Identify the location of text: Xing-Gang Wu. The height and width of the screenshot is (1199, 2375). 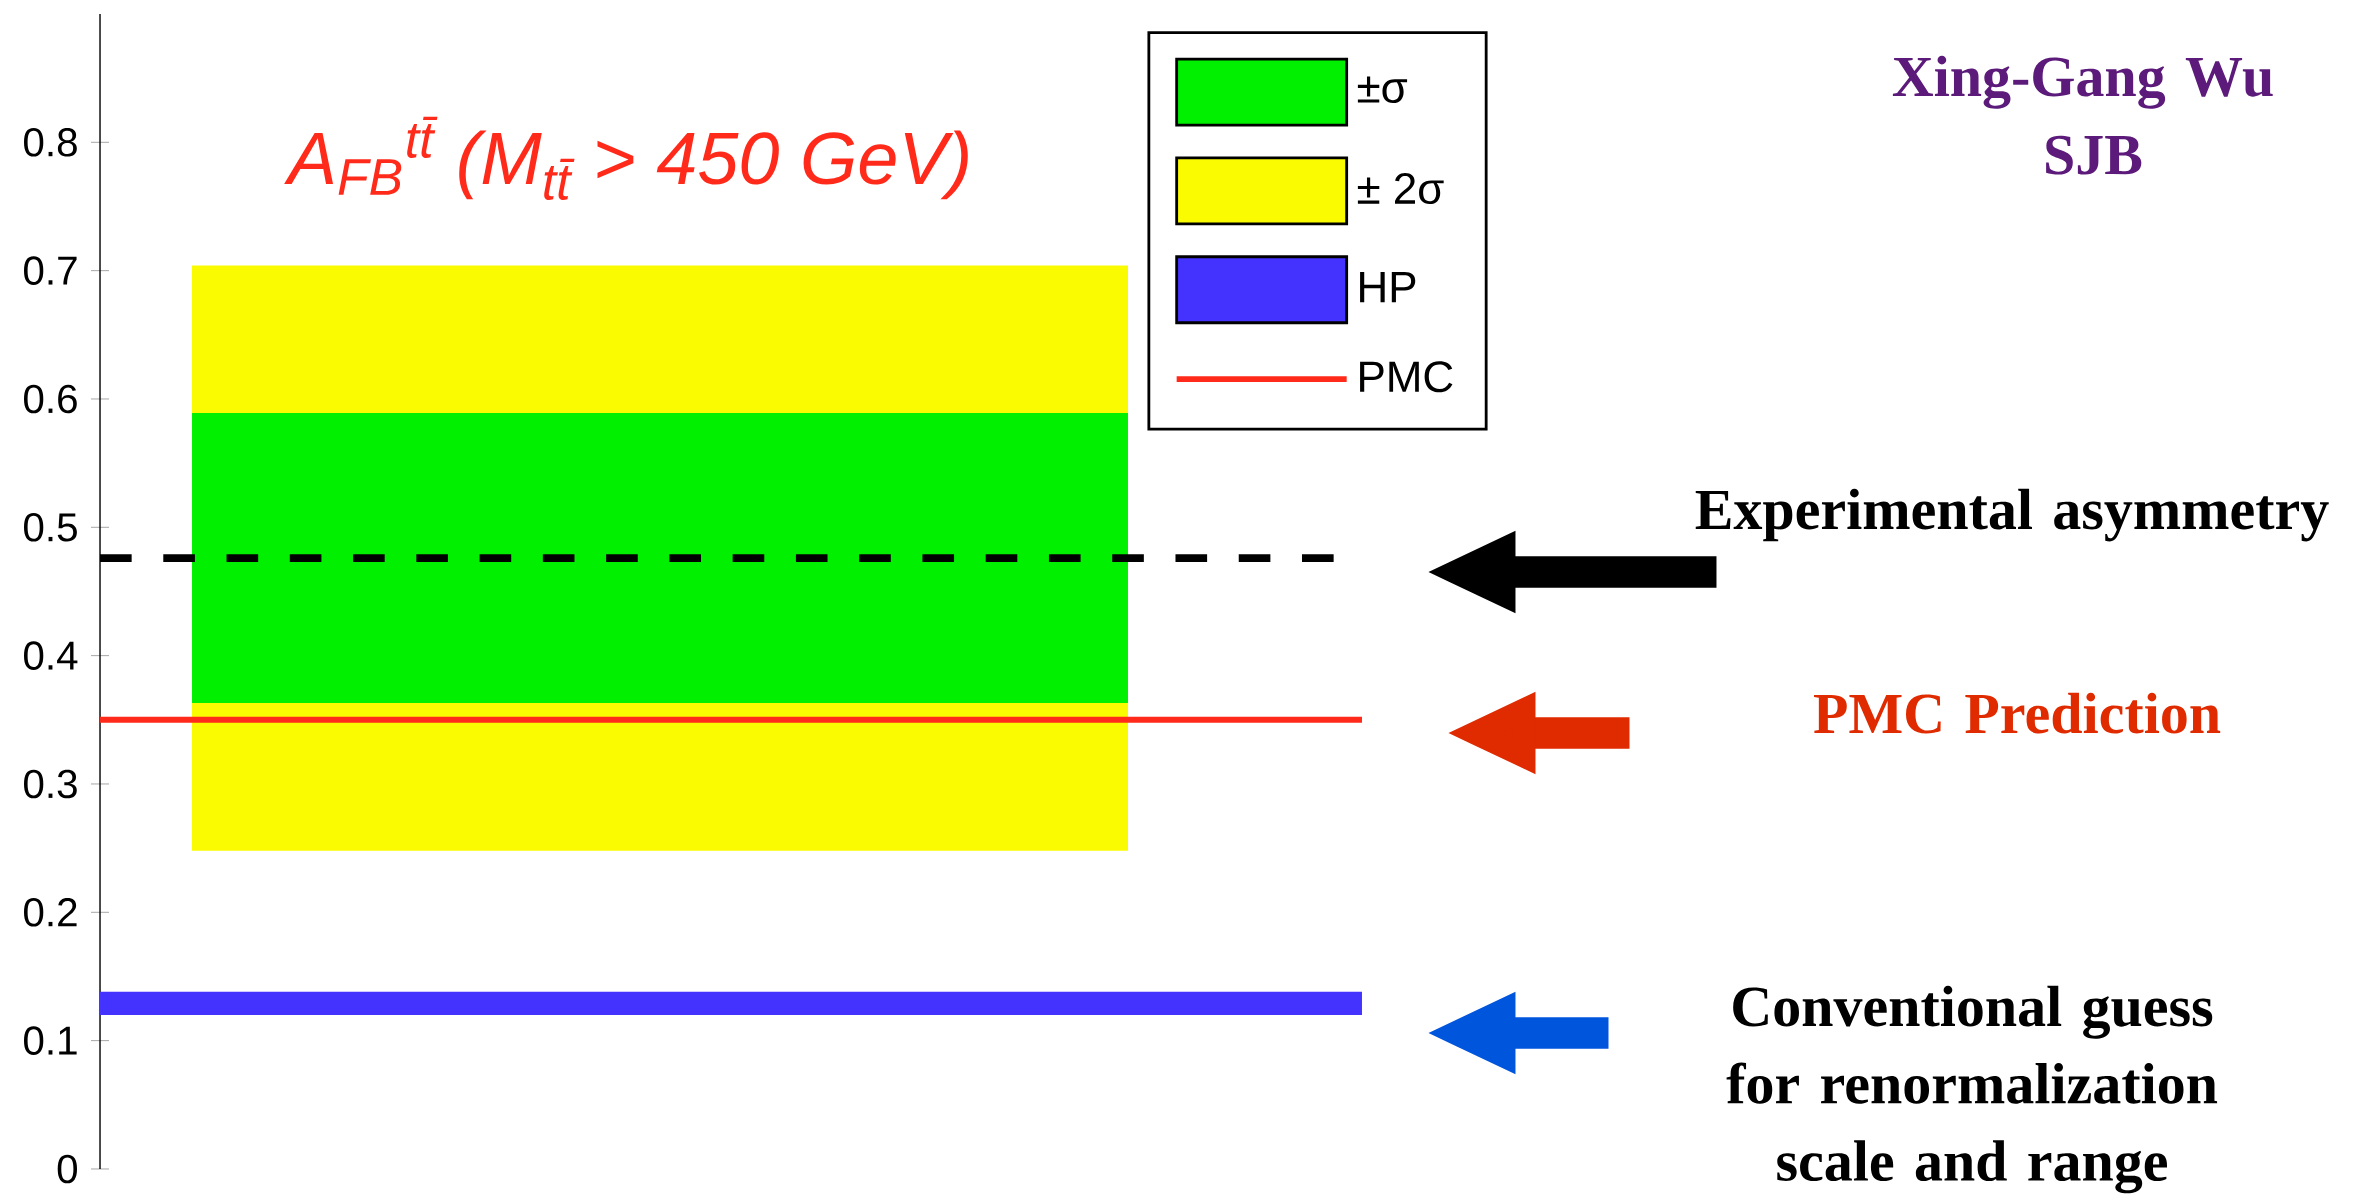
(2082, 82).